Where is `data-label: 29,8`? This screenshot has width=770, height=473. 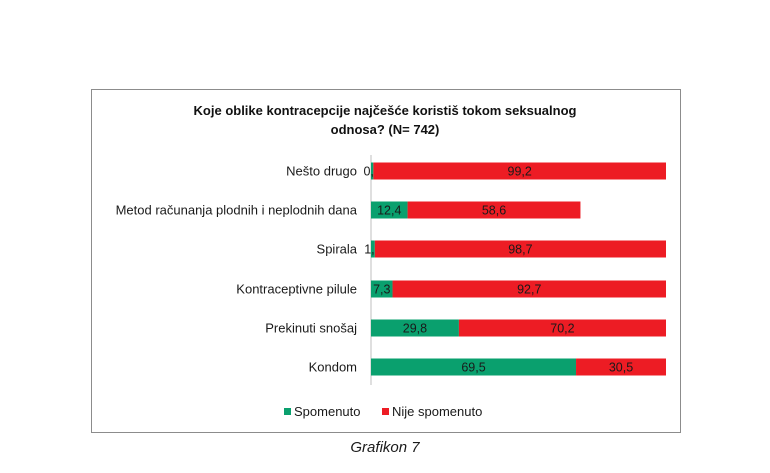 data-label: 29,8 is located at coordinates (415, 329).